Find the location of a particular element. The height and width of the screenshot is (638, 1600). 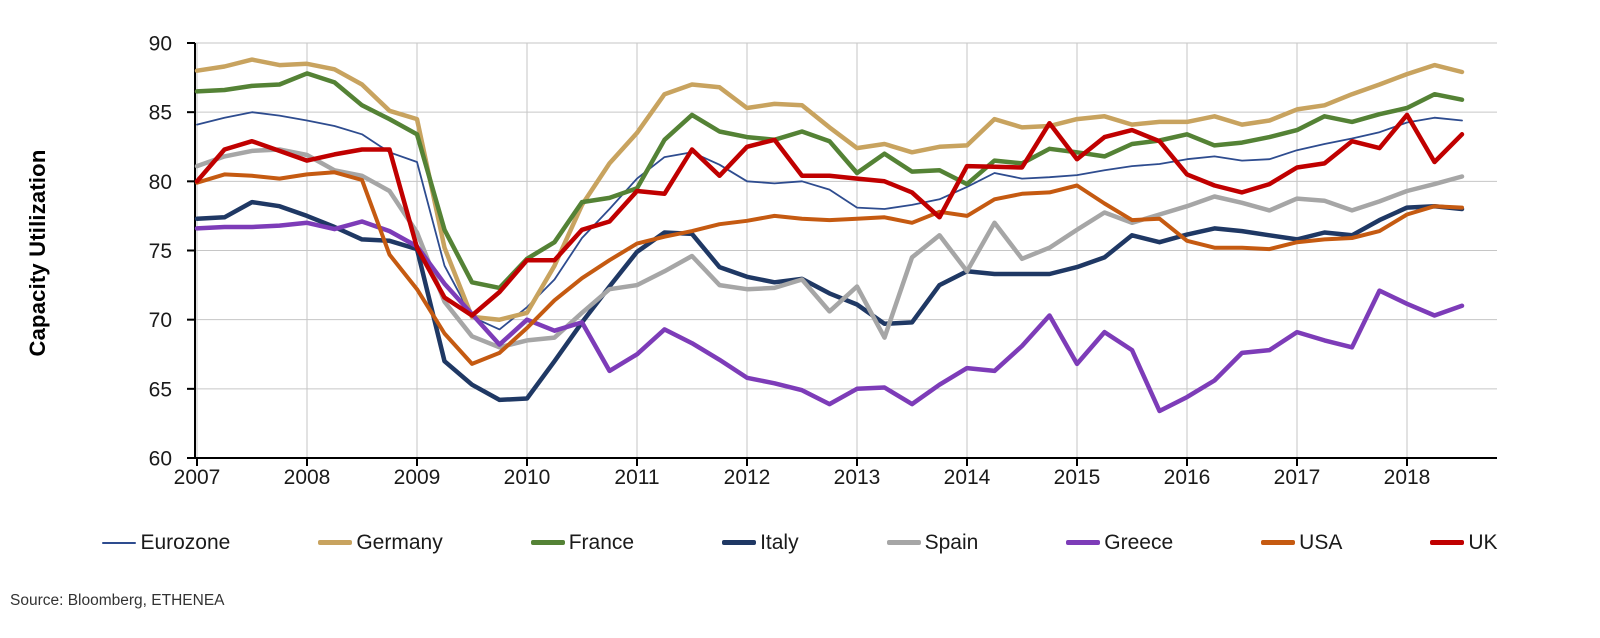

y-tick-label-65: 65 is located at coordinates (160, 389).